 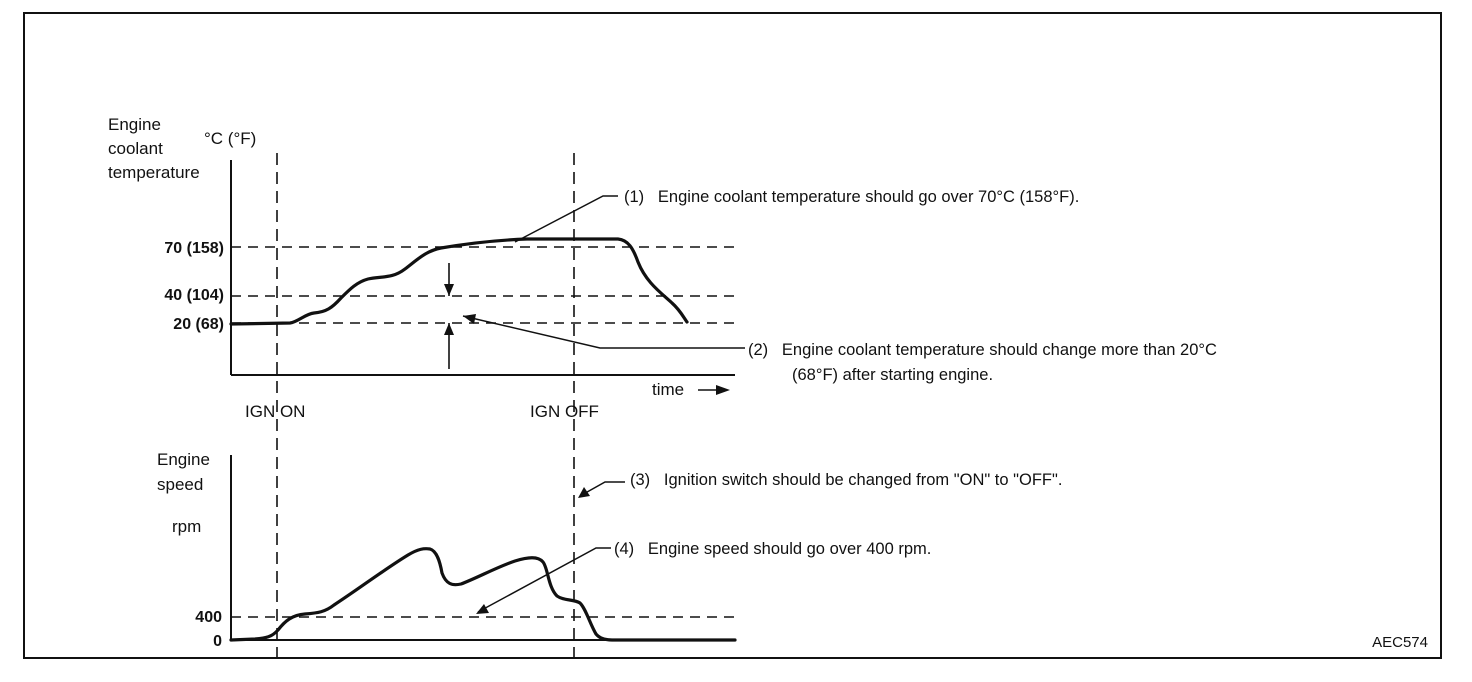 I want to click on figure-code: AEC574, so click(x=1400, y=642).